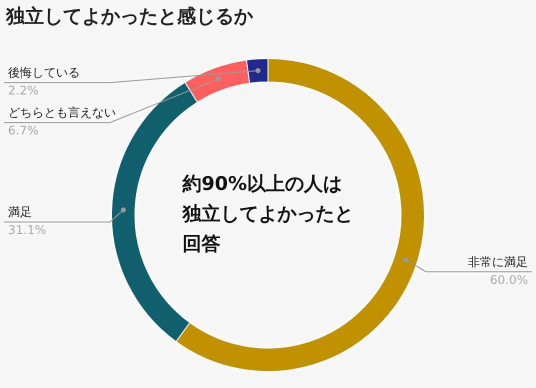 The image size is (536, 388). I want to click on data-label: 60.0%, so click(509, 279).